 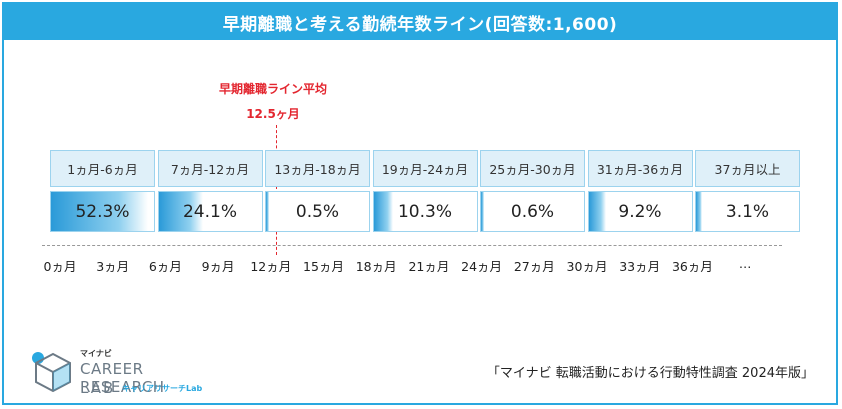 I want to click on value-label: 52.3%, so click(x=102, y=211).